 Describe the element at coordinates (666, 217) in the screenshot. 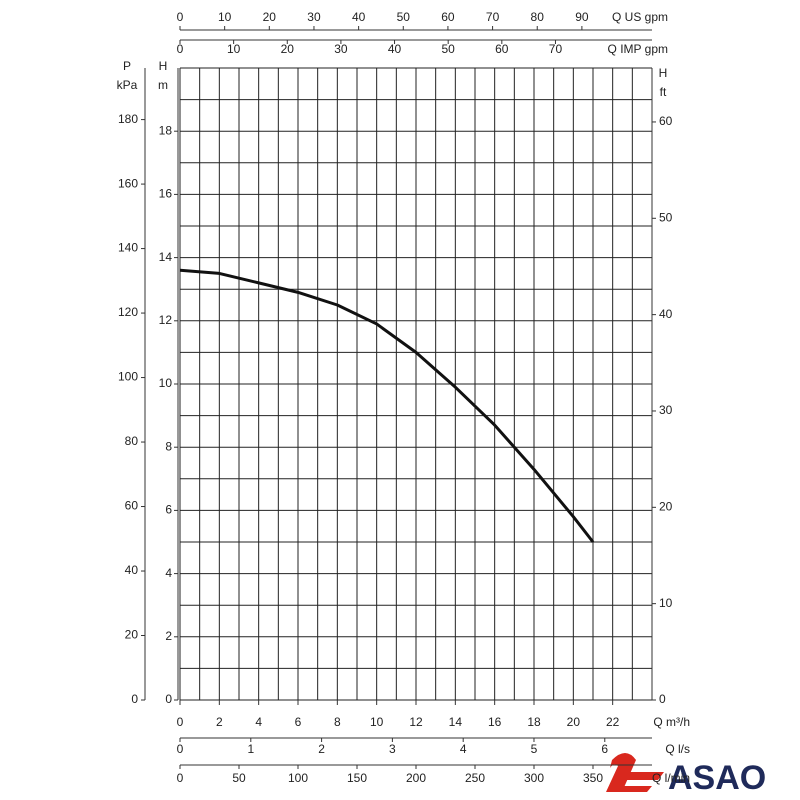

I see `y2-tick-label: 50` at that location.